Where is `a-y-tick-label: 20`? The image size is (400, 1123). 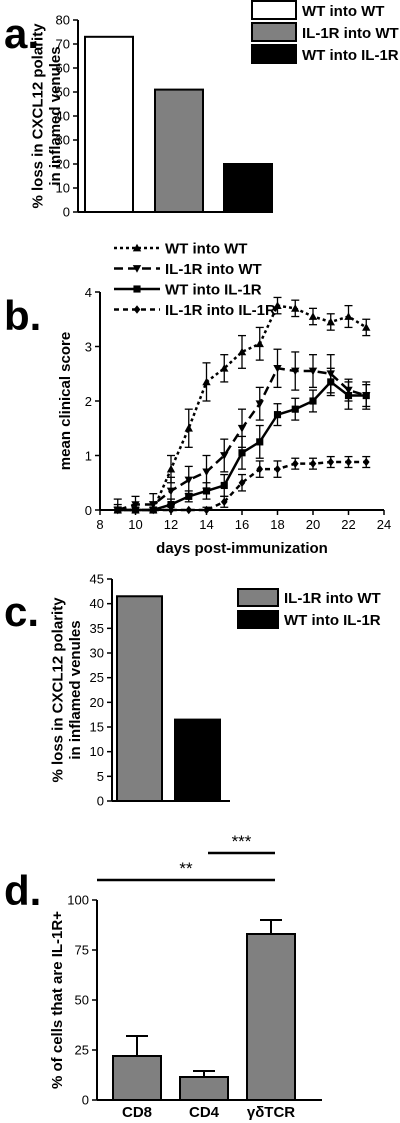
a-y-tick-label: 20 is located at coordinates (63, 164).